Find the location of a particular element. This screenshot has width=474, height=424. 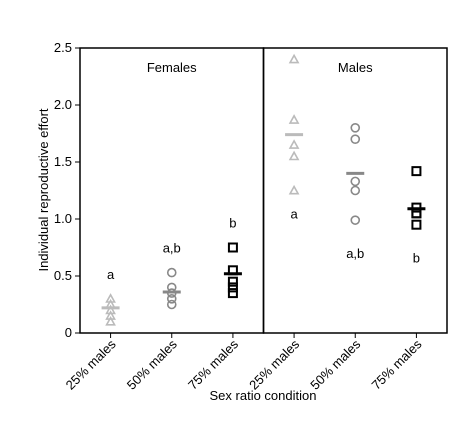

y-tick-label: 2.0 is located at coordinates (63, 104).